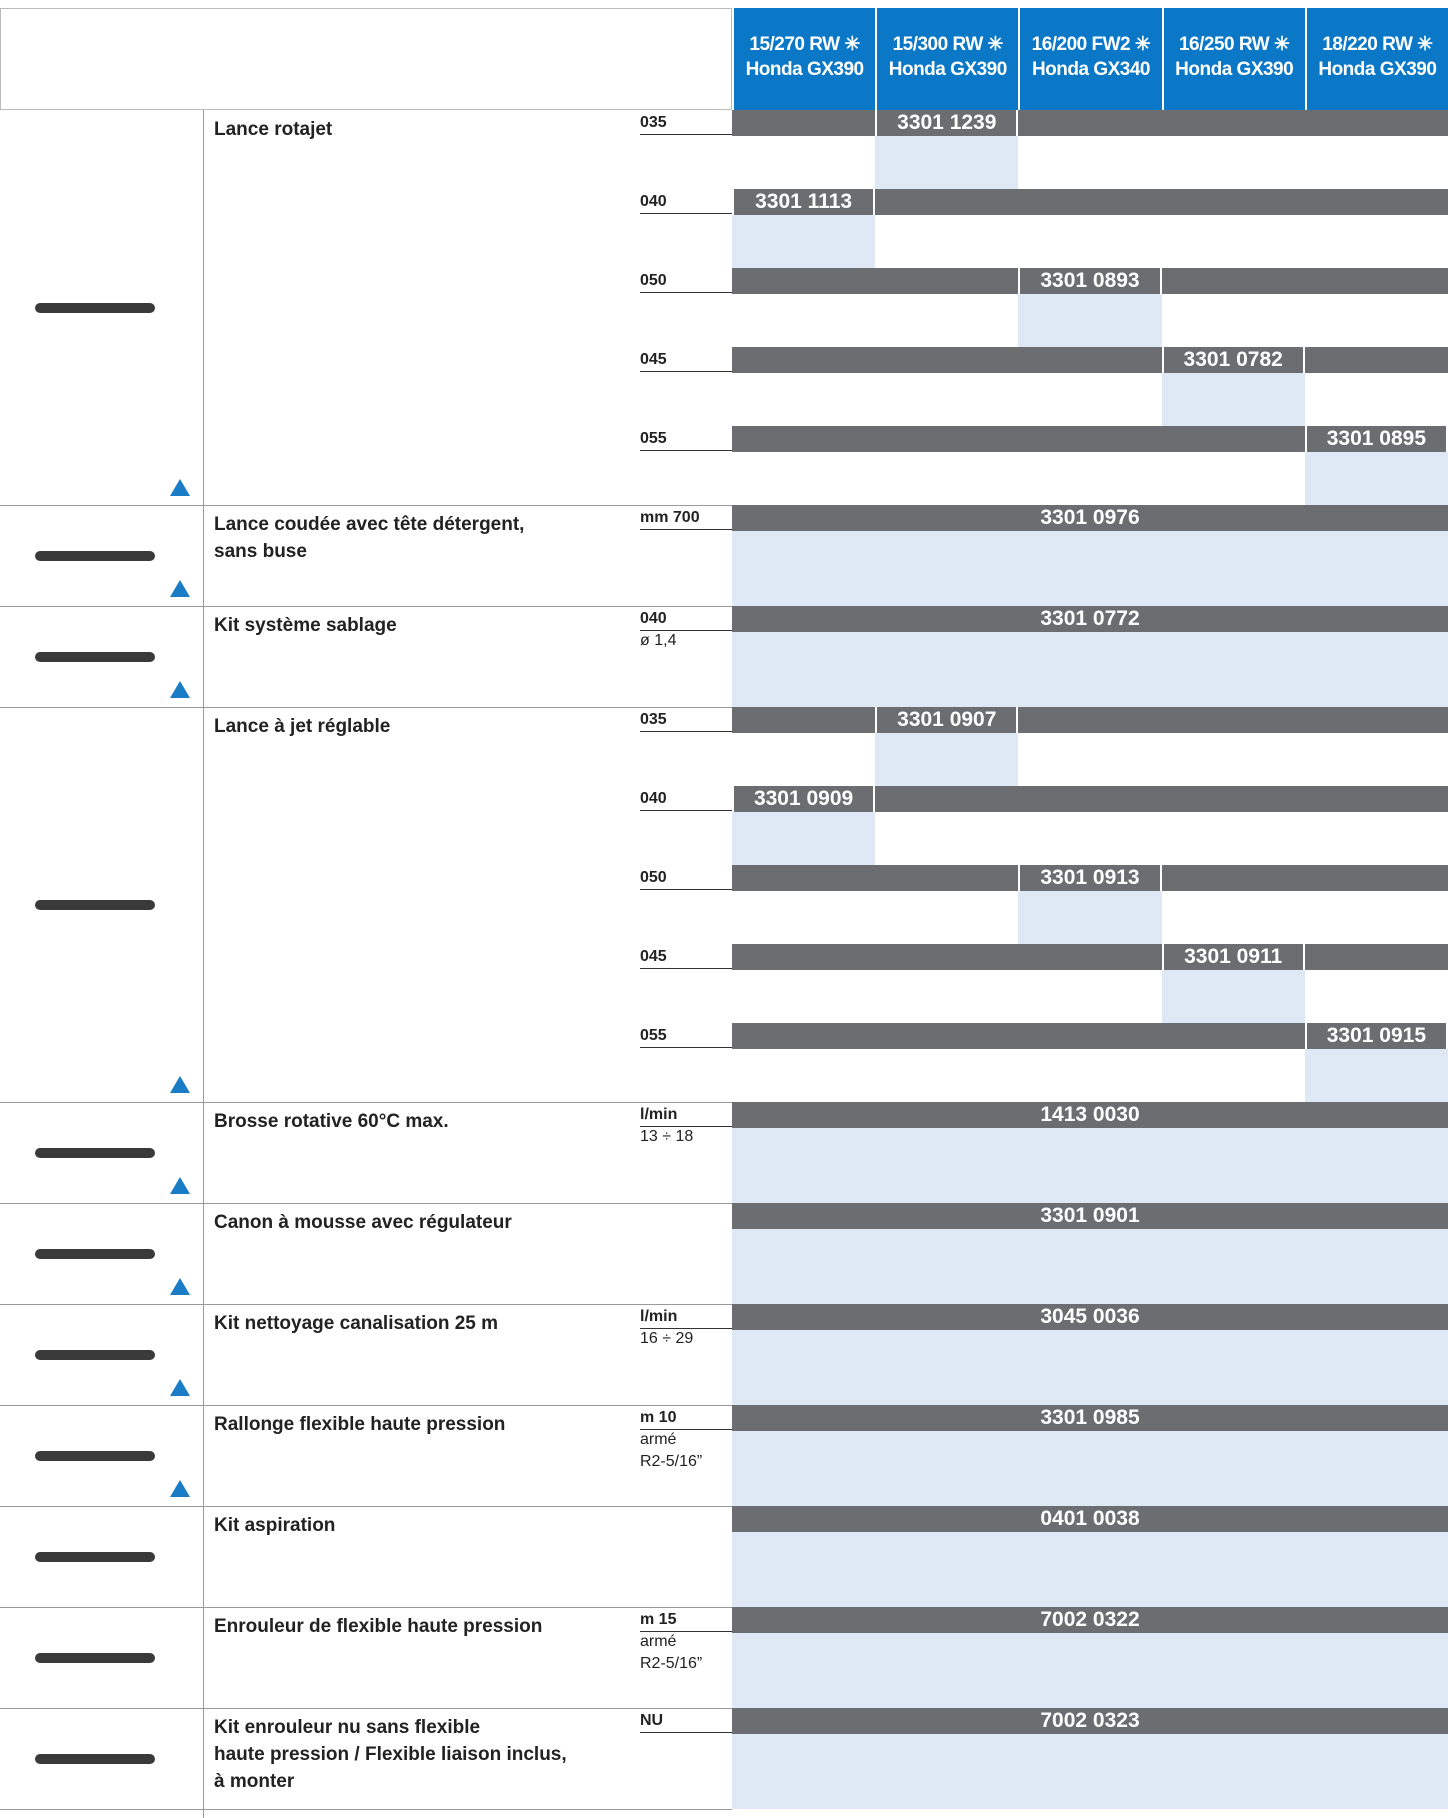 The image size is (1448, 1818). I want to click on model-label: 15/300 RW ✳, so click(948, 44).